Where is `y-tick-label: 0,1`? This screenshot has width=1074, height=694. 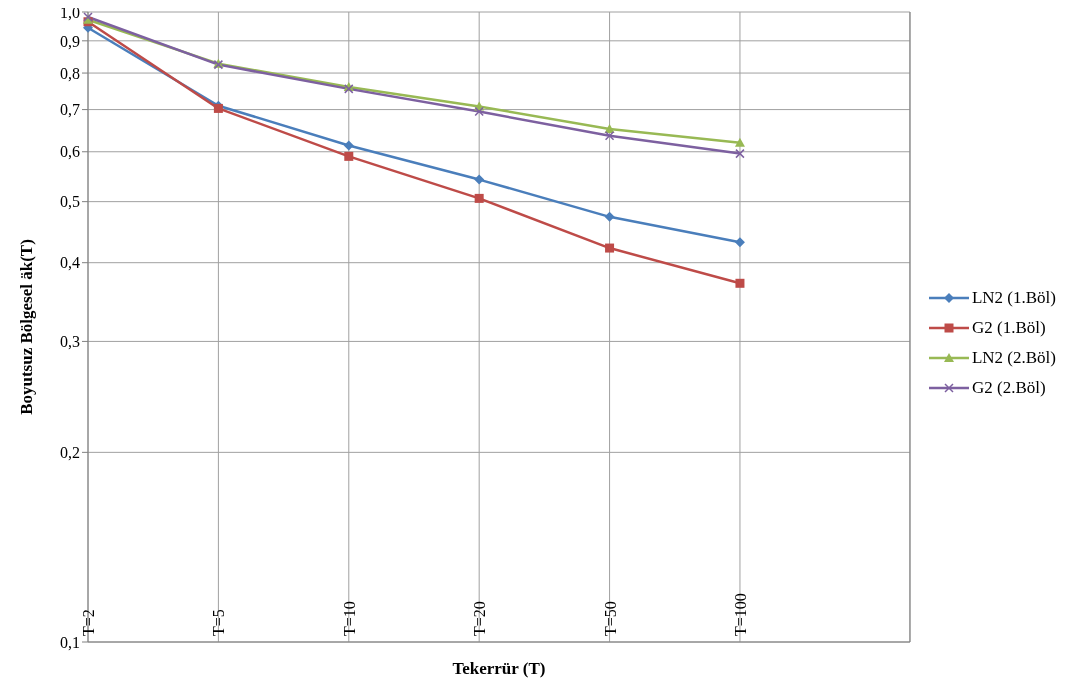
y-tick-label: 0,1 is located at coordinates (70, 642).